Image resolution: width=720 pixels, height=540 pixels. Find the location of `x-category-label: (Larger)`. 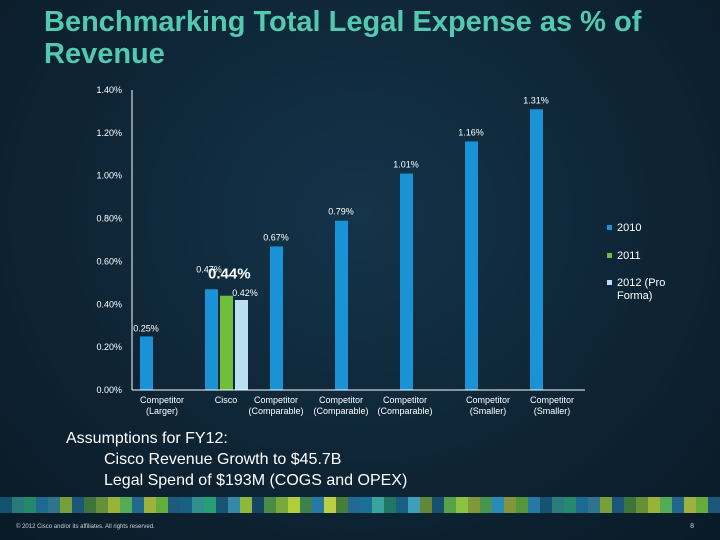

x-category-label: (Larger) is located at coordinates (162, 411).